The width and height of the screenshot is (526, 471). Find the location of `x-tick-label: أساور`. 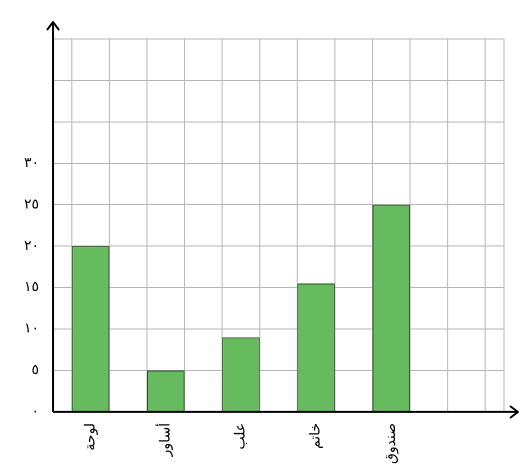

x-tick-label: أساور is located at coordinates (164, 440).